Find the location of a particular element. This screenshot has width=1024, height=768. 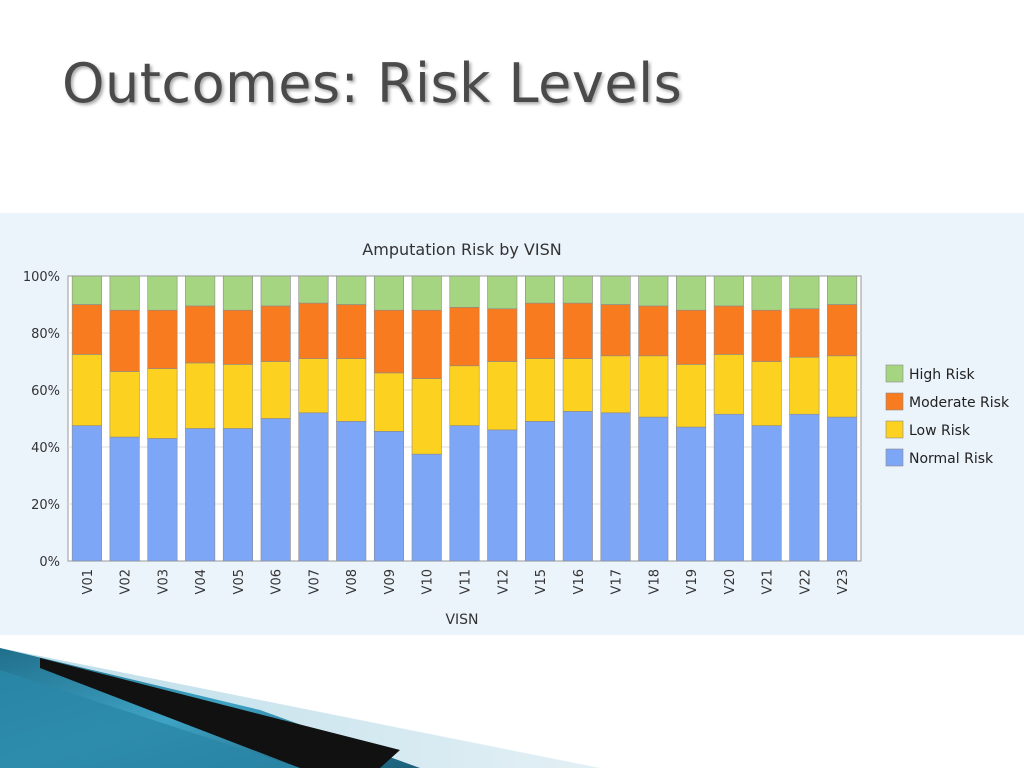

x-tick-label: V03 is located at coordinates (163, 581).